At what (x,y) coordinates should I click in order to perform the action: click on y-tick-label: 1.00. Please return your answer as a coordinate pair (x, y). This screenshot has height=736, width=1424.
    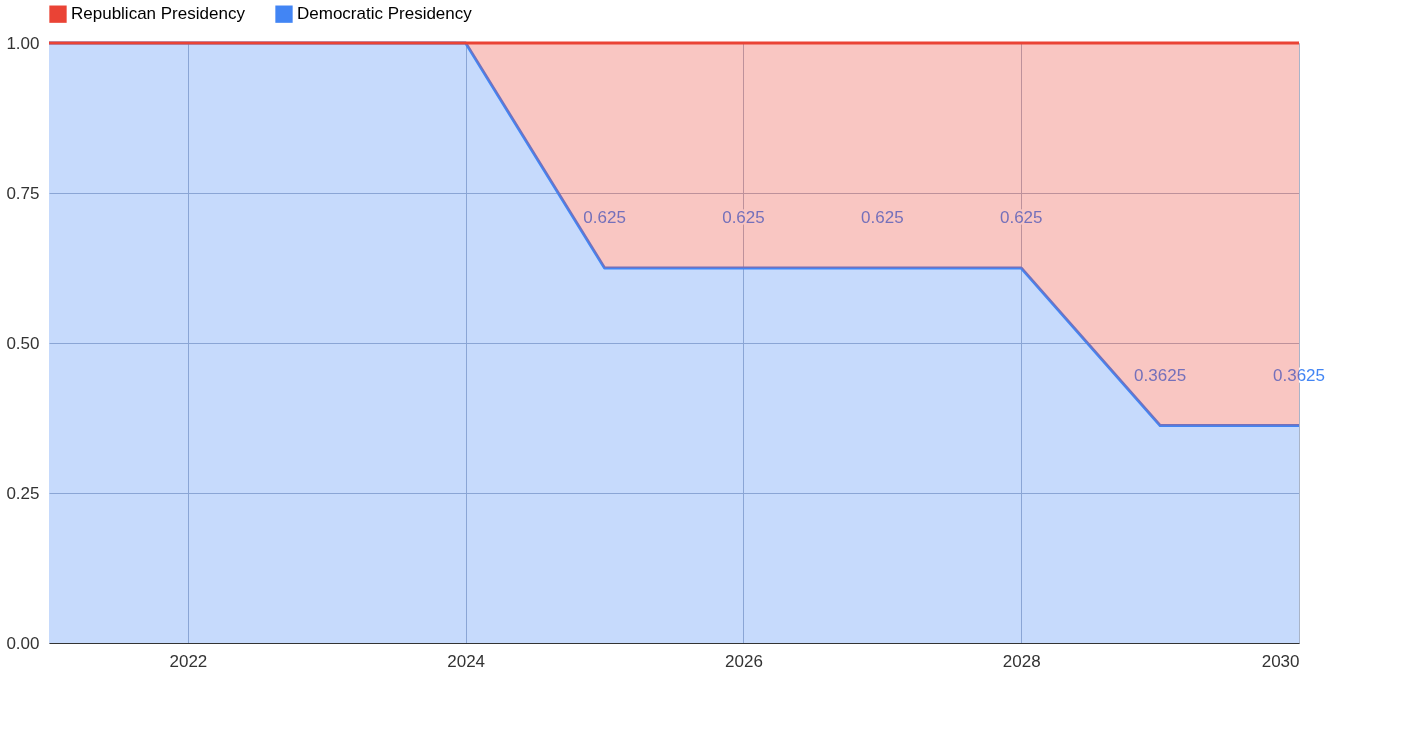
    Looking at the image, I should click on (23, 43).